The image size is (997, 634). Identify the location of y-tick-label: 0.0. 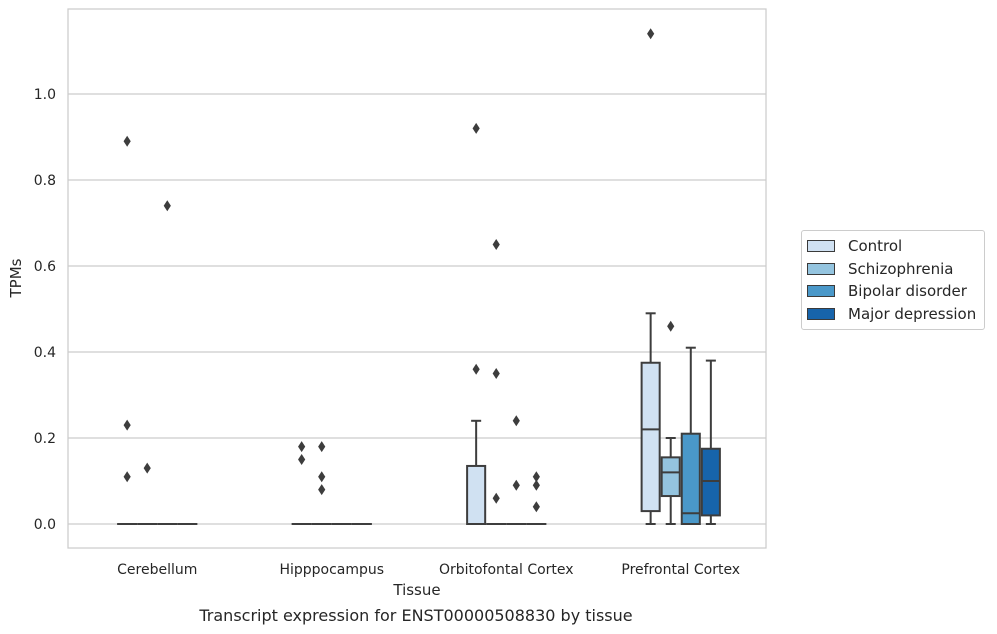
(45, 525).